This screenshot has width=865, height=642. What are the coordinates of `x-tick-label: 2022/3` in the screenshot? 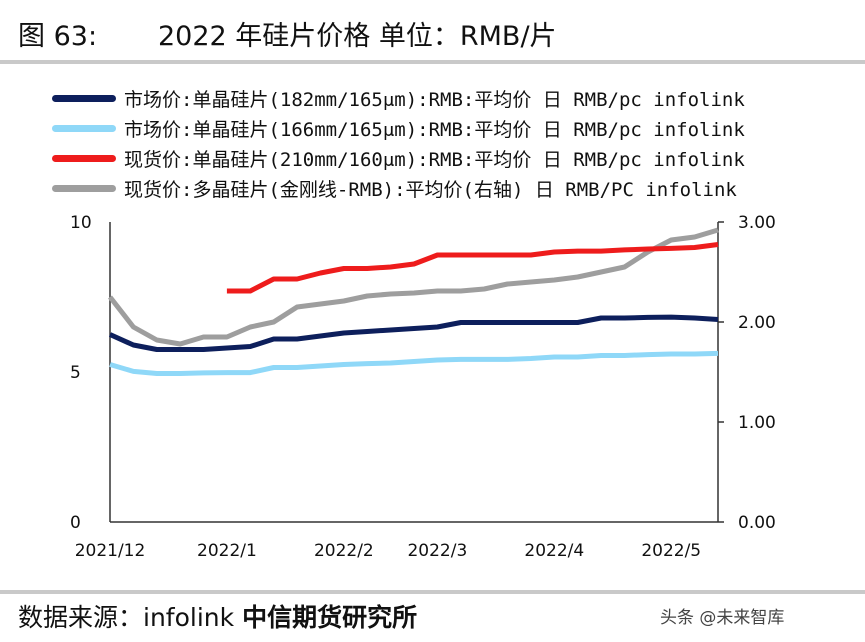 It's located at (437, 551).